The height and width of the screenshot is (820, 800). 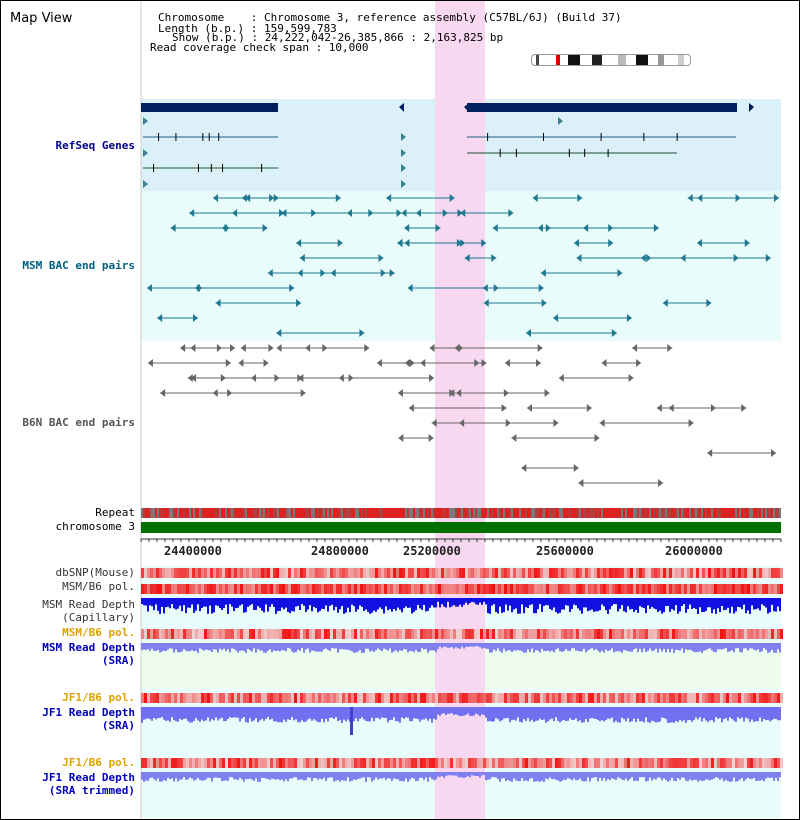 What do you see at coordinates (98, 762) in the screenshot?
I see `jf1-b6-pol-trimmed-label: JF1/B6 pol.` at bounding box center [98, 762].